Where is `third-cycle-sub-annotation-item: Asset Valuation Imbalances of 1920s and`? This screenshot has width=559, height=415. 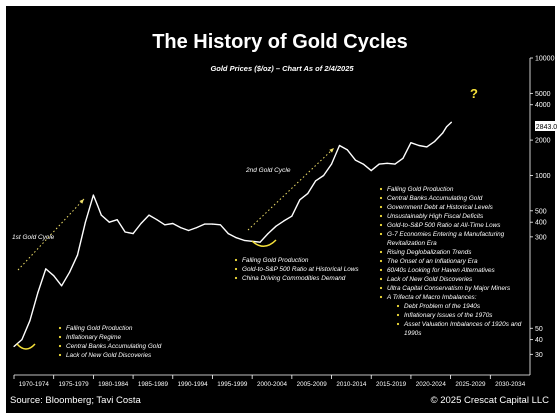
third-cycle-sub-annotation-item: Asset Valuation Imbalances of 1920s and is located at coordinates (462, 324).